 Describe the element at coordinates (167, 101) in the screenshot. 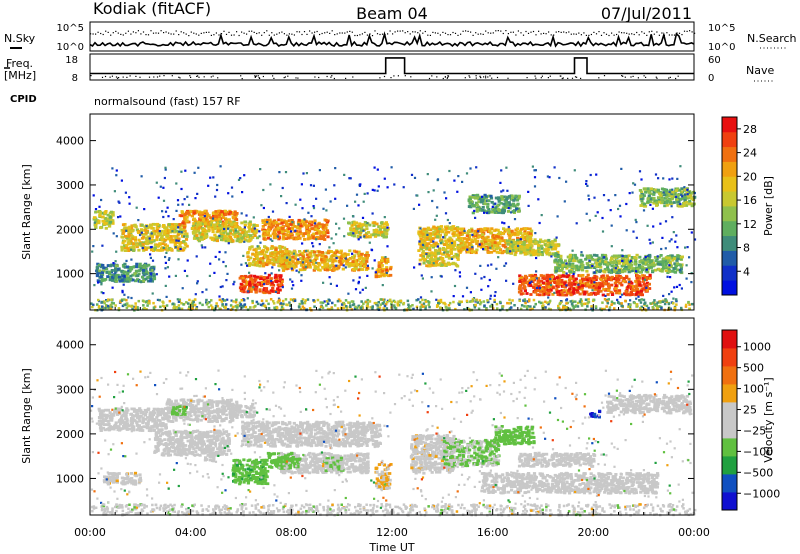

I see `cpid-text: normalsound (fast) 157 RF` at that location.